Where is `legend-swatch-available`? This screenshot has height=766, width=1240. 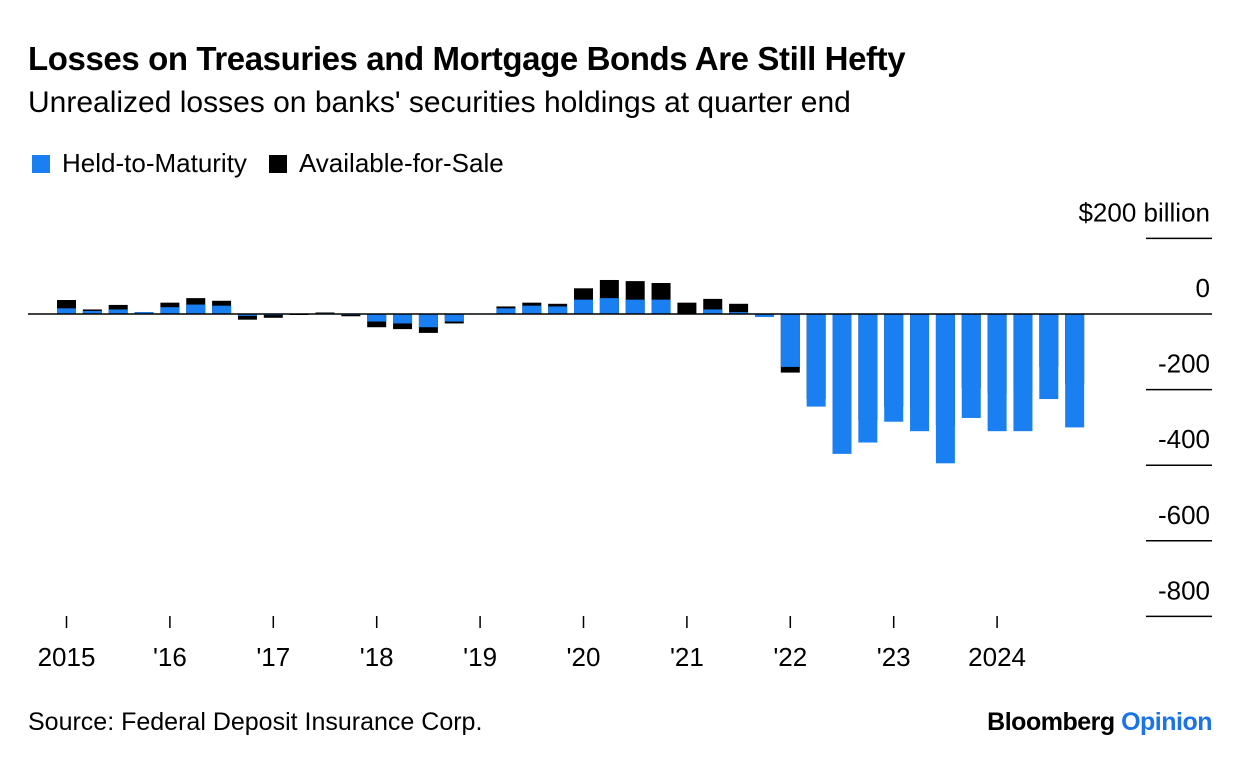 legend-swatch-available is located at coordinates (277, 163).